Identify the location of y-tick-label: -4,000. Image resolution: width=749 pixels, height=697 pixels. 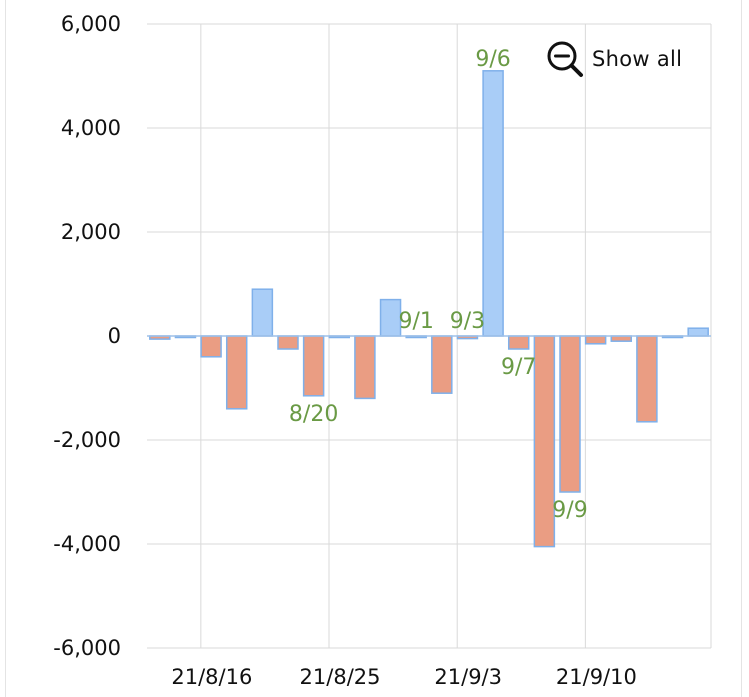
(87, 544).